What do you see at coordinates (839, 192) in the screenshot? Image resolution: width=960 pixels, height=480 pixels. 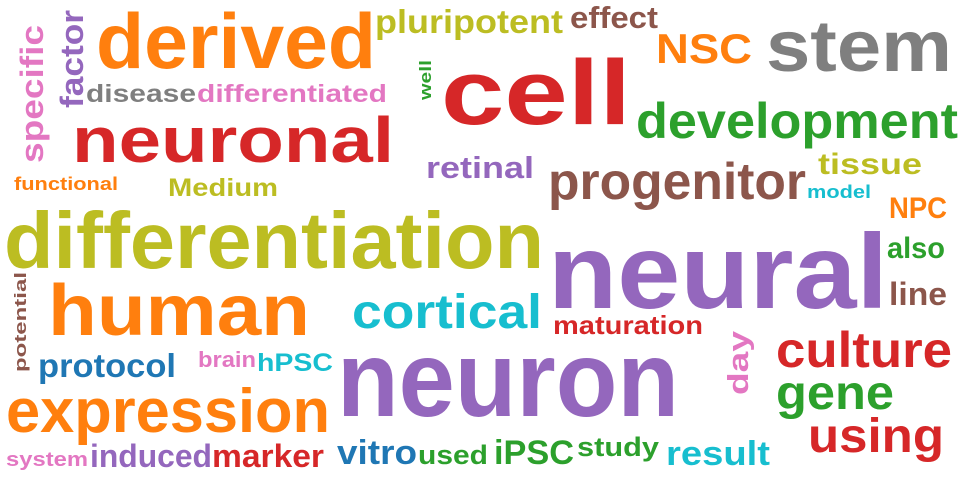 I see `word-model: model` at bounding box center [839, 192].